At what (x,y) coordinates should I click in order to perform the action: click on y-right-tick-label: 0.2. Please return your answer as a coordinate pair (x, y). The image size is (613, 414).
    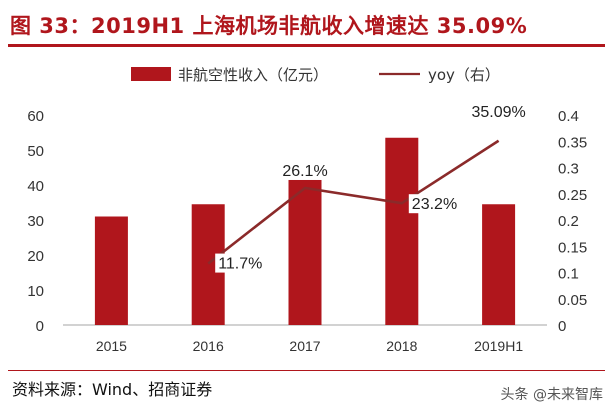
    Looking at the image, I should click on (568, 221).